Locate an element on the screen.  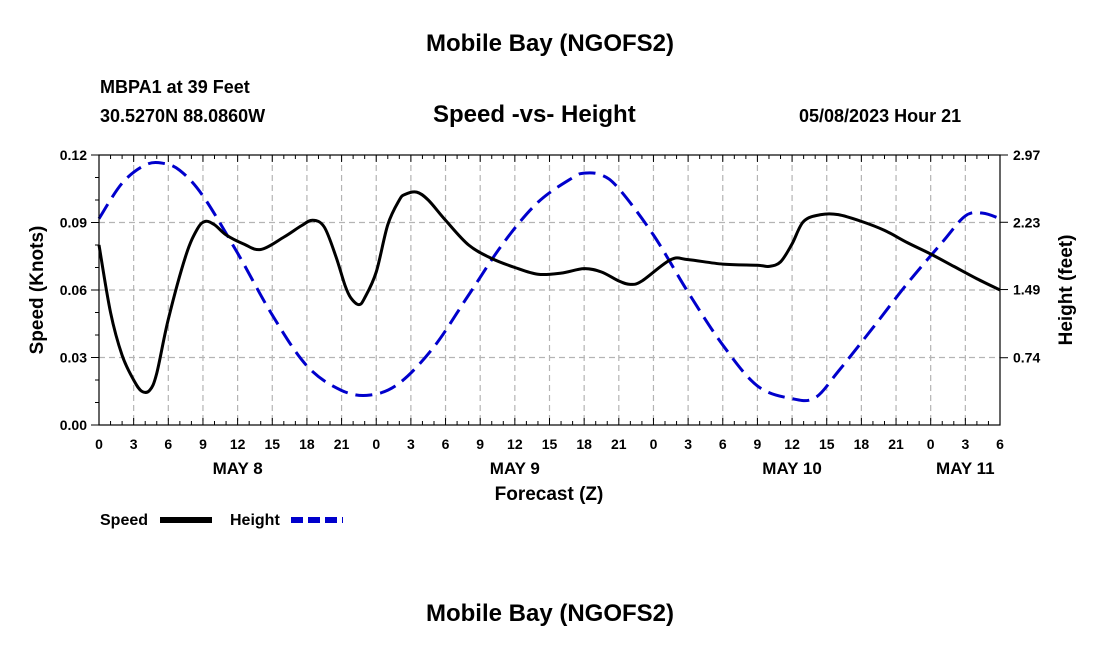
y2-axis-title: Height (feet) is located at coordinates (1066, 290).